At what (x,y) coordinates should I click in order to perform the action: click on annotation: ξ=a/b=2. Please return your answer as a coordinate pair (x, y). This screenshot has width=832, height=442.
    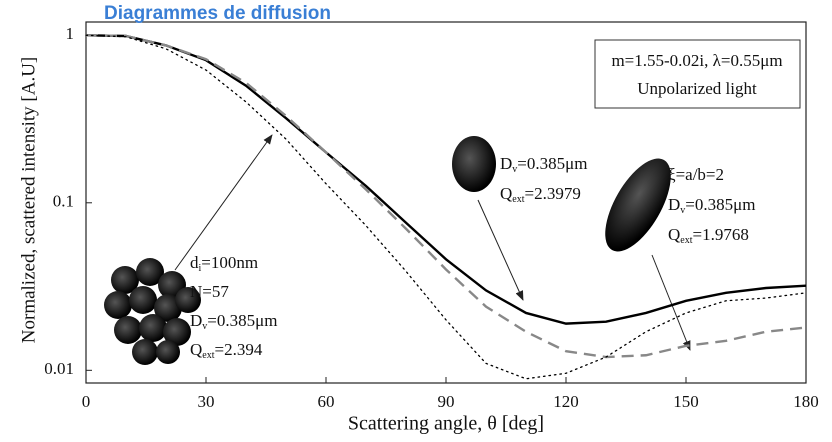
    Looking at the image, I should click on (696, 174).